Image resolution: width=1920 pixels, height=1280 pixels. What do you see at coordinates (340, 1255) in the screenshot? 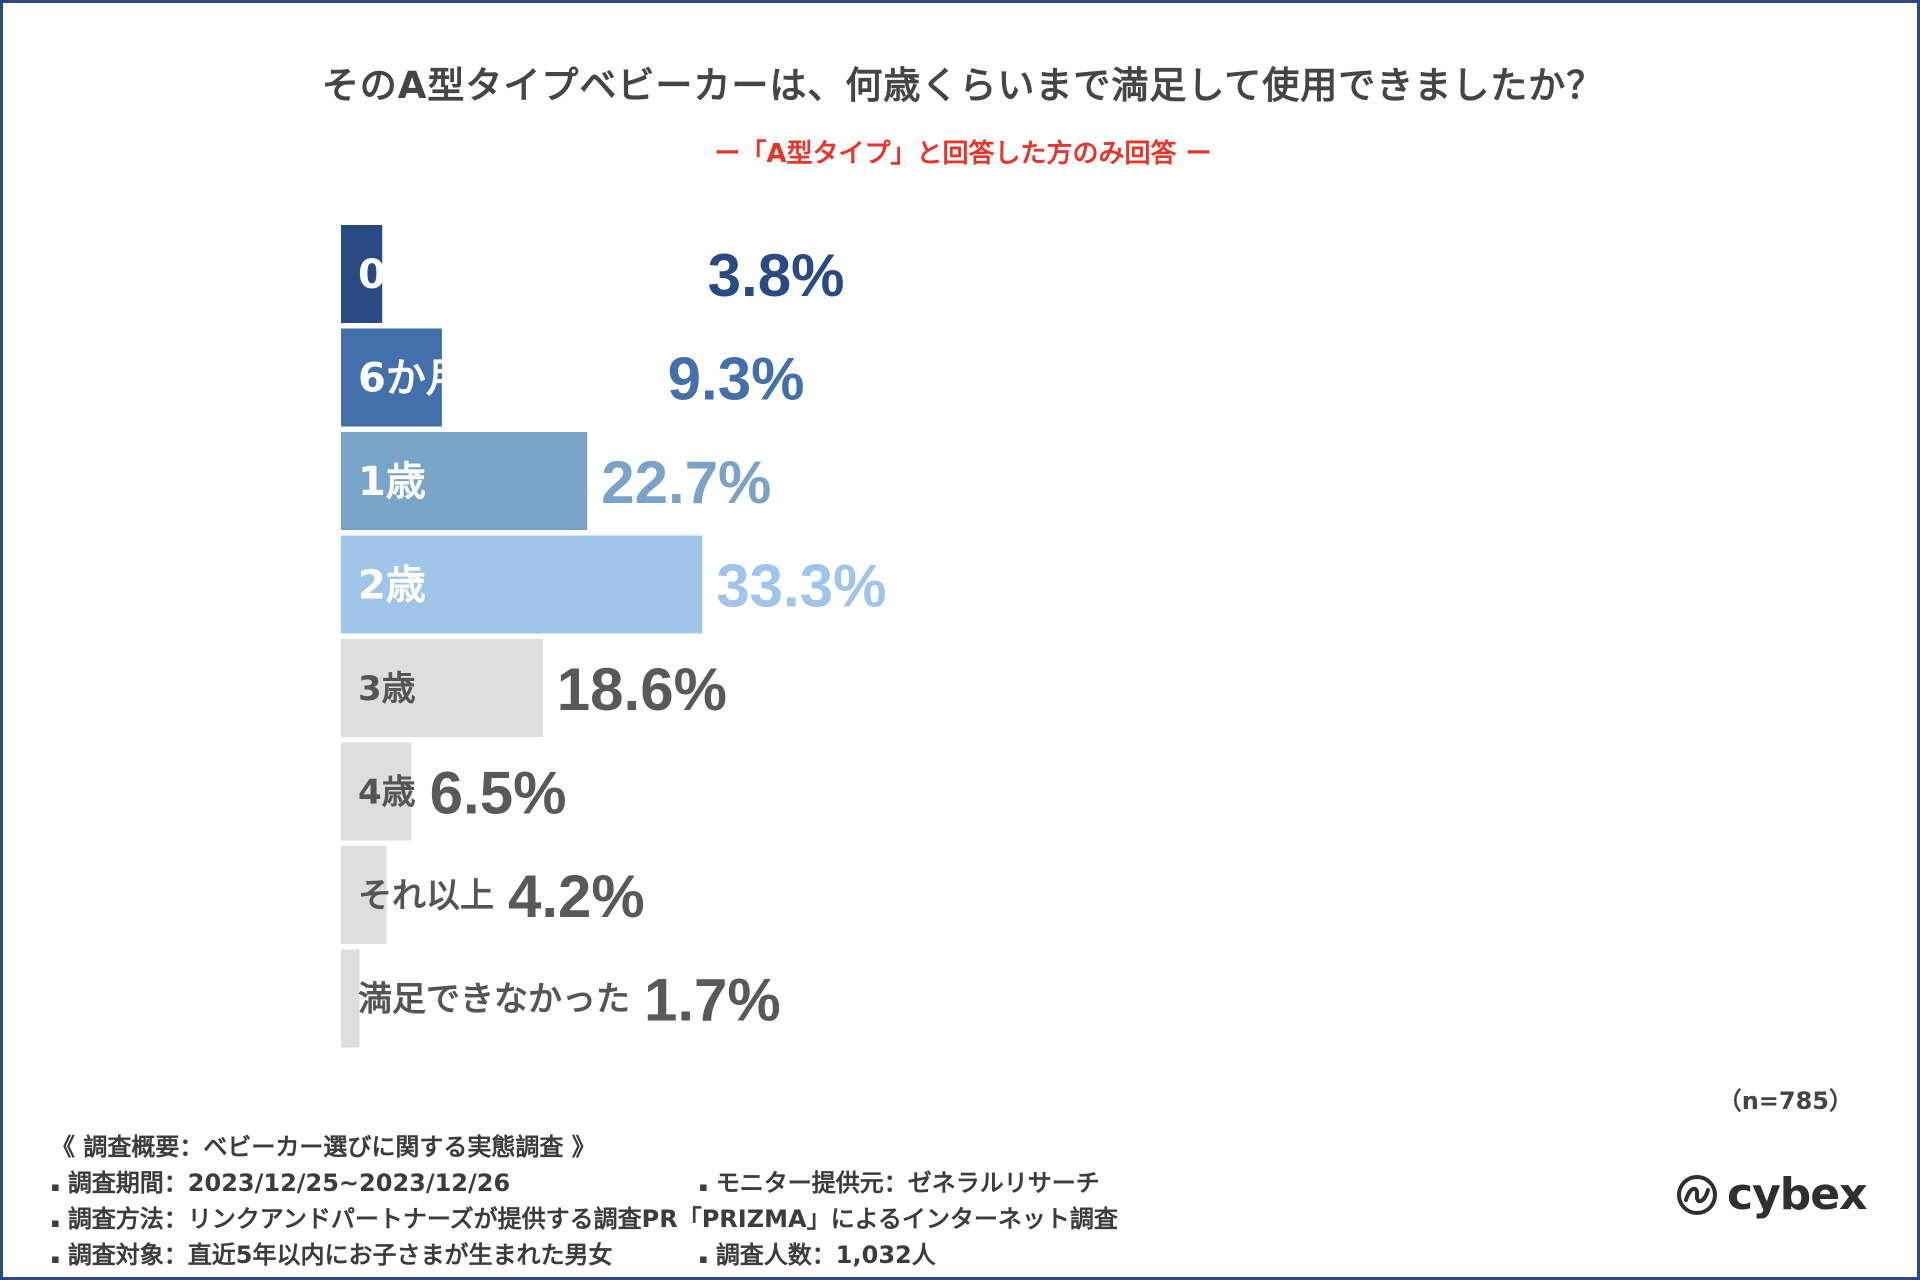
I see `survey-target: 調査対象：直近5年以内にお子さまが生まれた男女` at bounding box center [340, 1255].